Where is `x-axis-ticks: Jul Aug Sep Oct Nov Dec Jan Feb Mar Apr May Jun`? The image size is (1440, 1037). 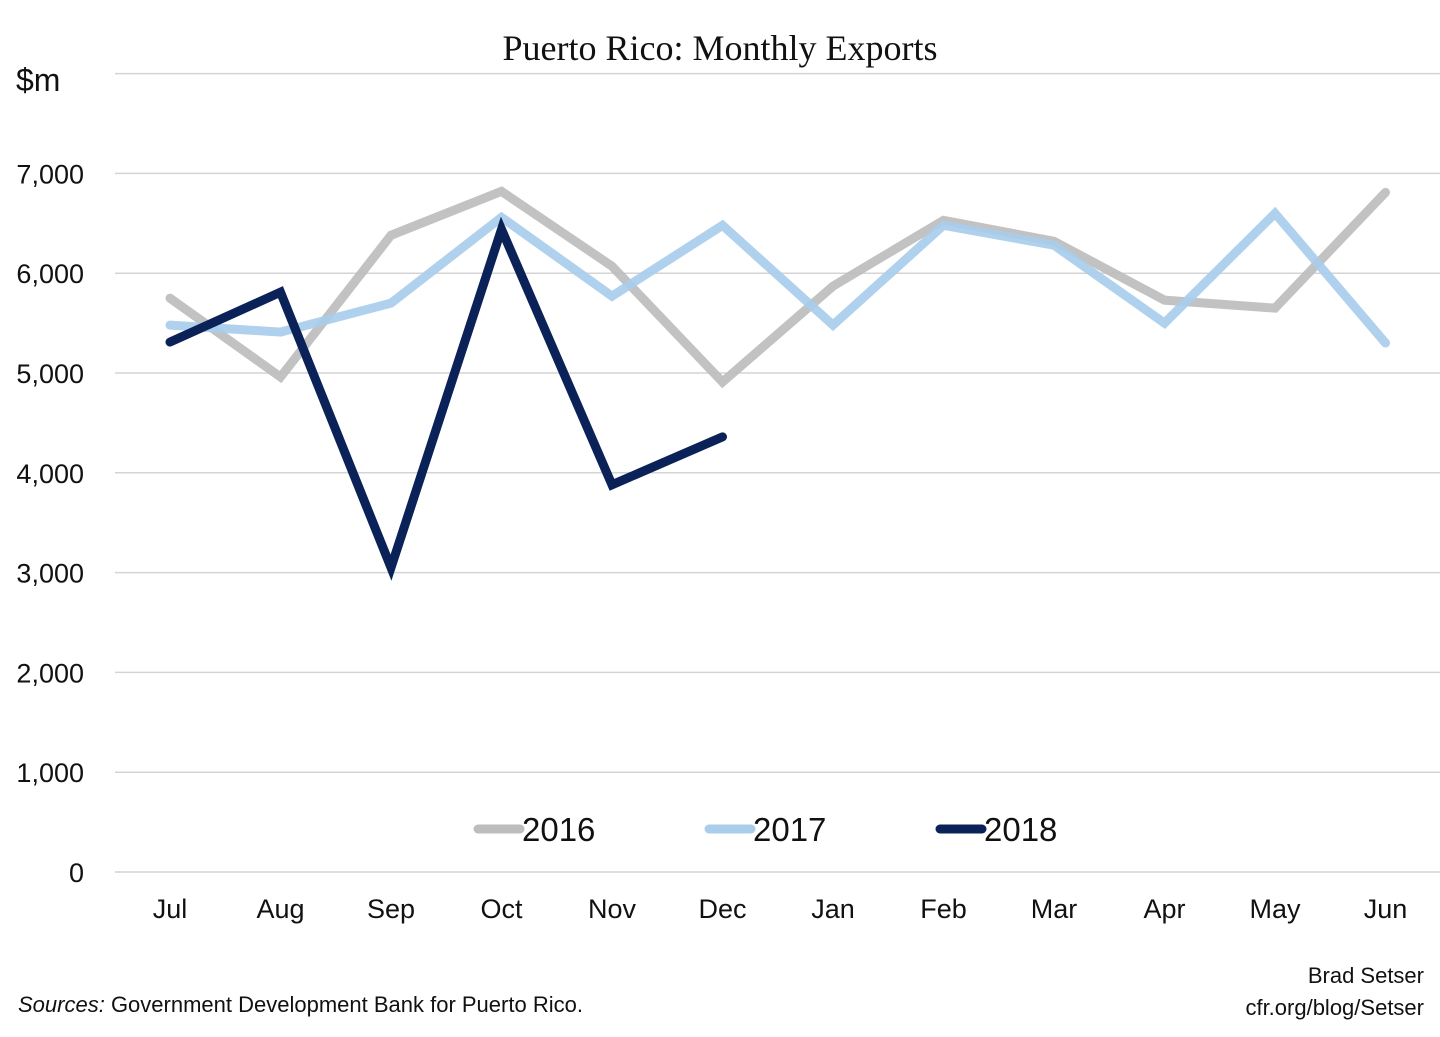 x-axis-ticks: Jul Aug Sep Oct Nov Dec Jan Feb Mar Apr May Jun is located at coordinates (780, 909).